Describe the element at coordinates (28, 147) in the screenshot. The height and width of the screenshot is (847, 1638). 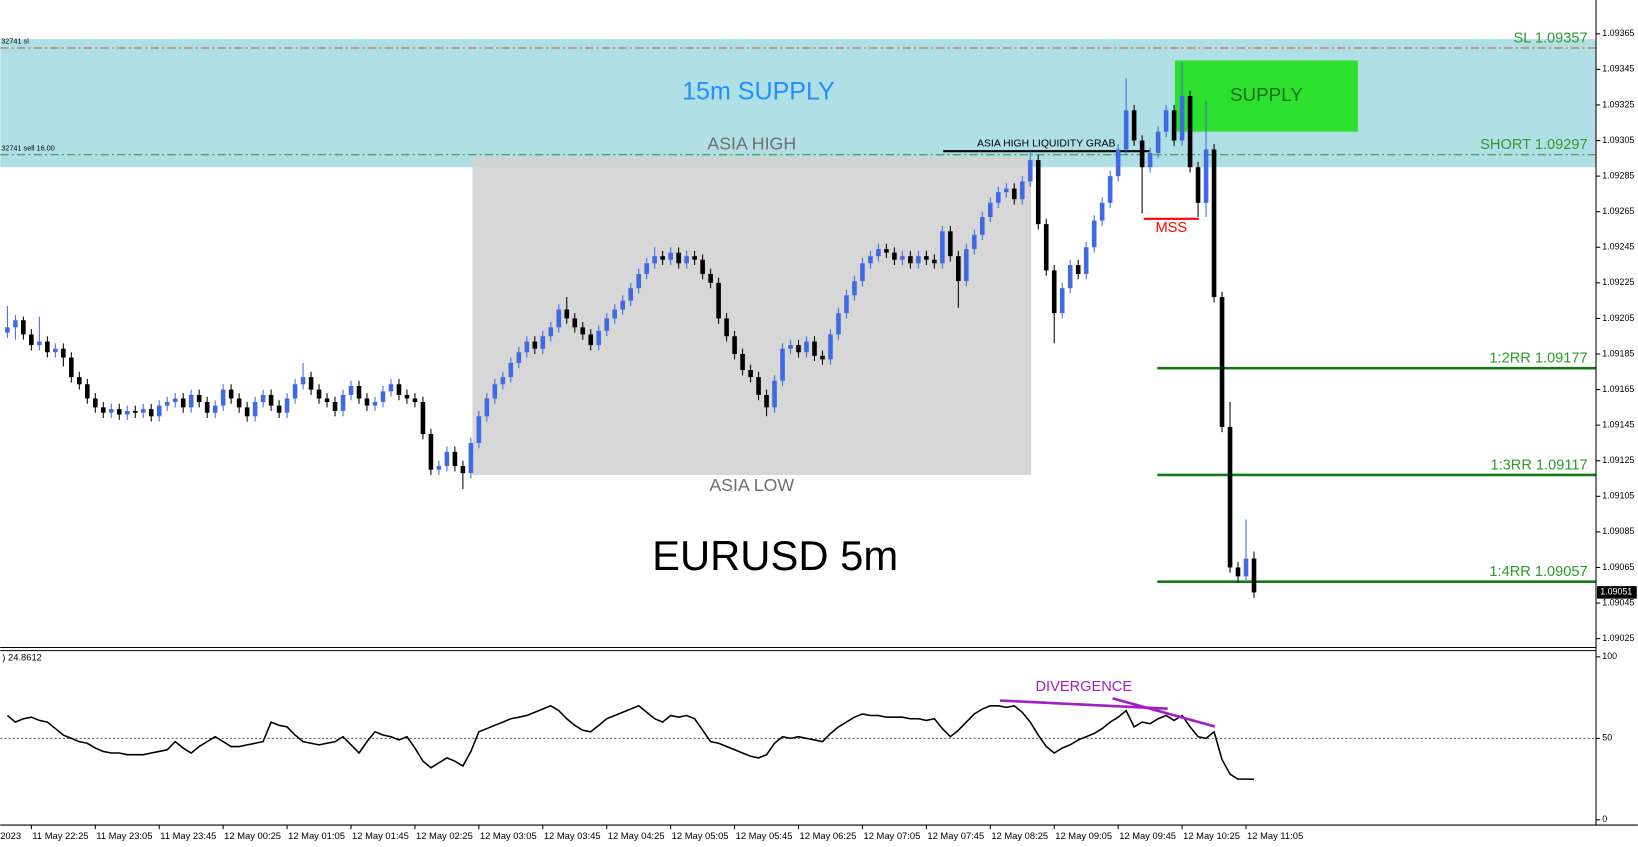
I see `order-label: 32741 sell 16.00` at that location.